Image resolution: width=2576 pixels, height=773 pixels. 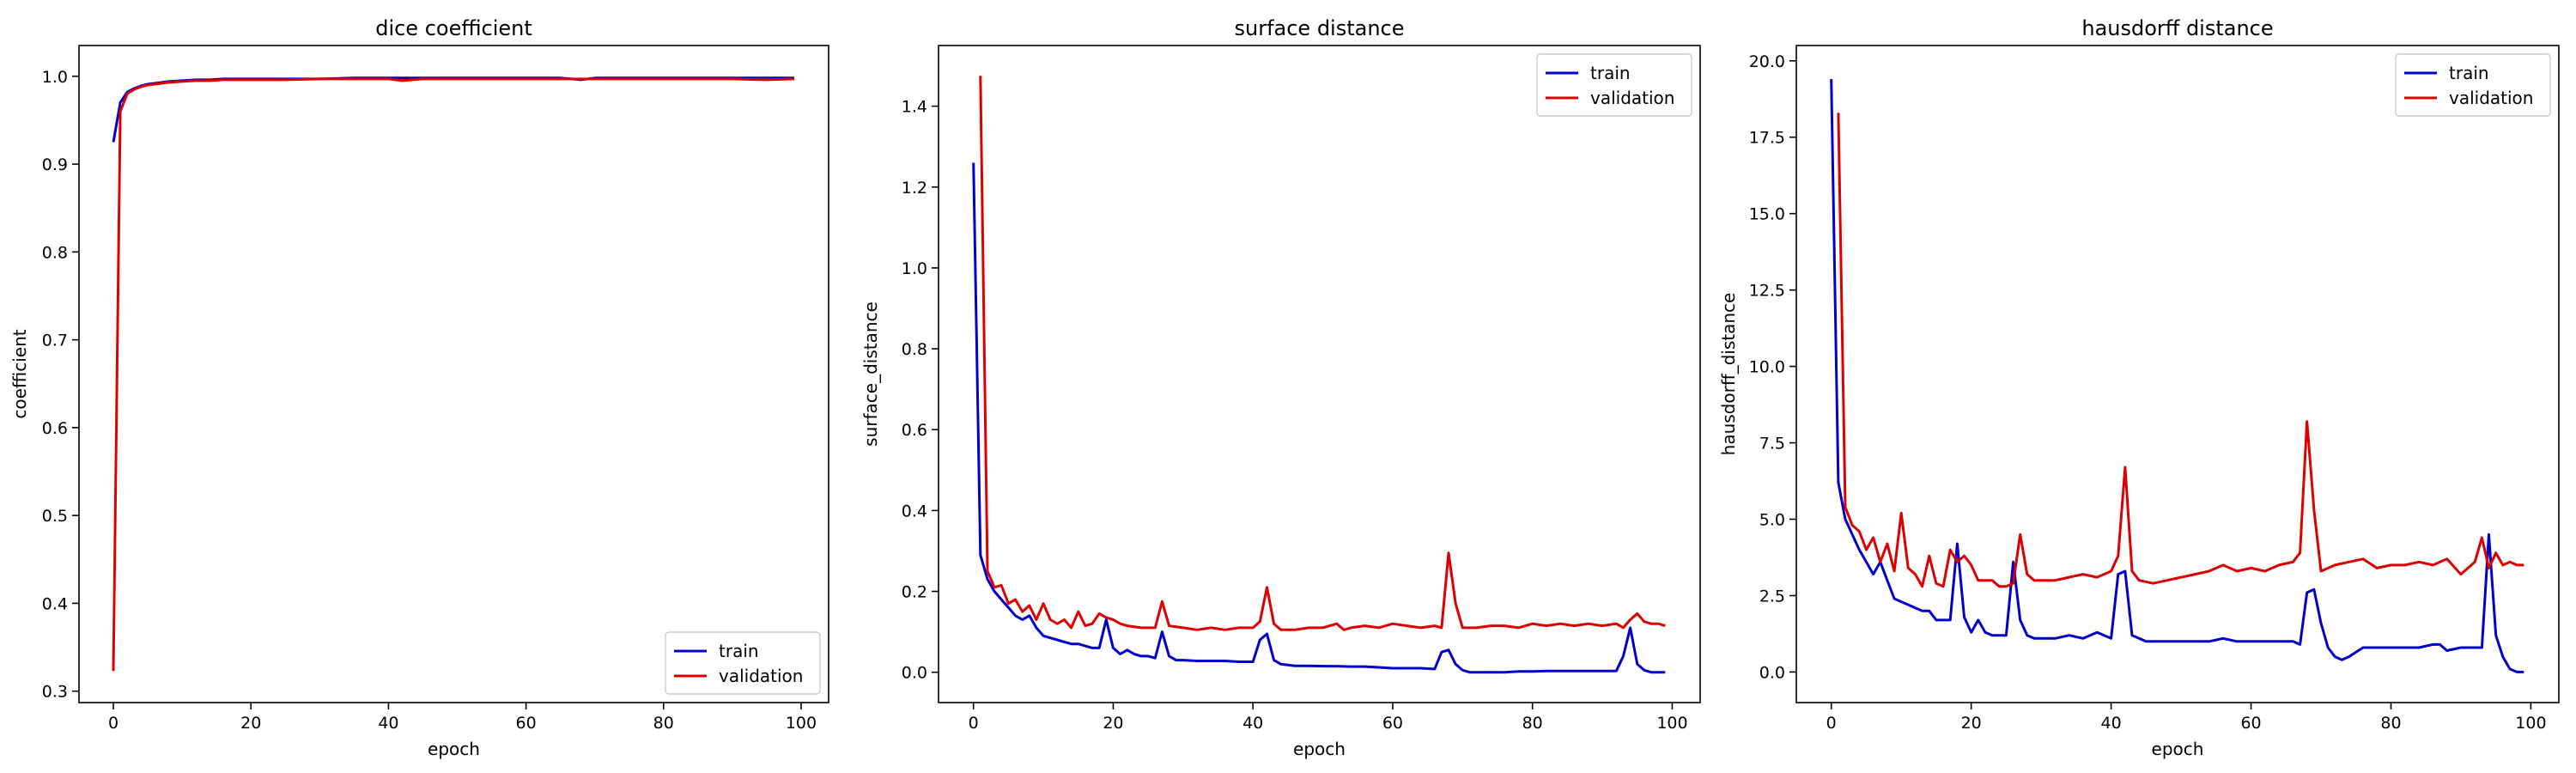 What do you see at coordinates (1767, 367) in the screenshot?
I see `y-tick-label: 10.0` at bounding box center [1767, 367].